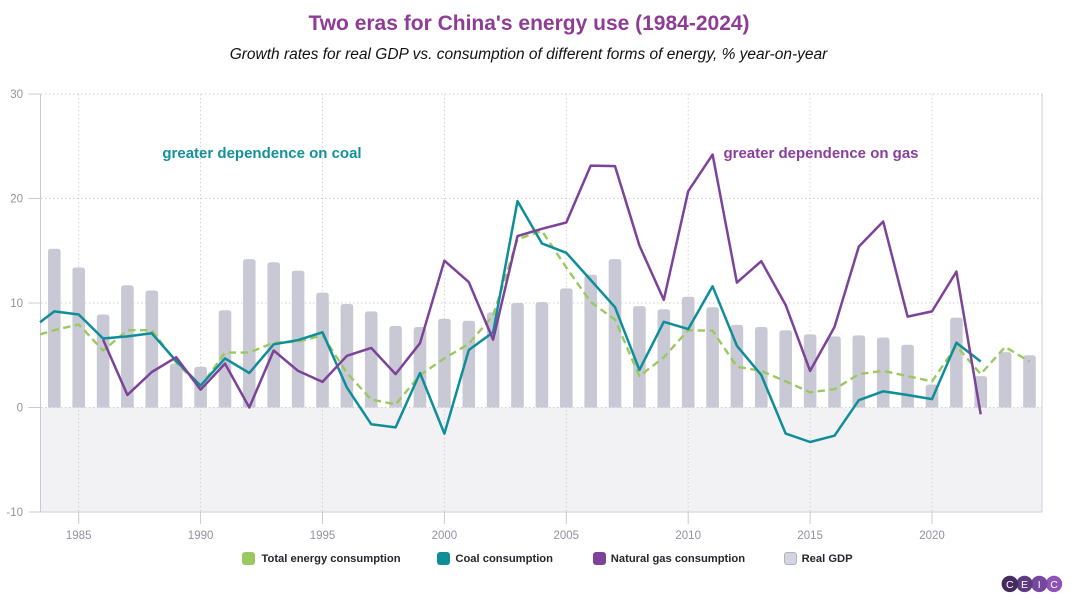  Describe the element at coordinates (323, 536) in the screenshot. I see `svg-text: 1995` at that location.